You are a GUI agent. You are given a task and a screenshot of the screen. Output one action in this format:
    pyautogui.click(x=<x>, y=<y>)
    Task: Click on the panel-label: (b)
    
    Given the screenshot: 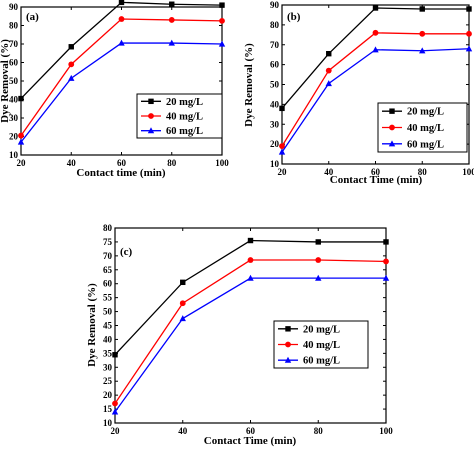 What is the action you would take?
    pyautogui.click(x=294, y=17)
    